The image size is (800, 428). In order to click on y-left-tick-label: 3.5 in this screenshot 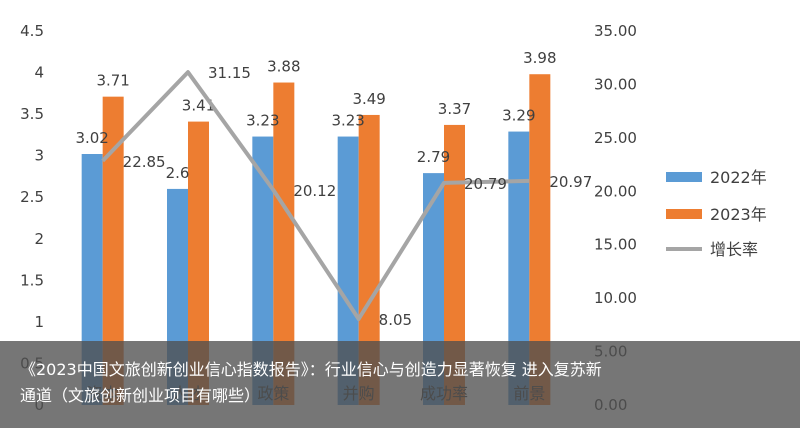, I will do `click(32, 114)`.